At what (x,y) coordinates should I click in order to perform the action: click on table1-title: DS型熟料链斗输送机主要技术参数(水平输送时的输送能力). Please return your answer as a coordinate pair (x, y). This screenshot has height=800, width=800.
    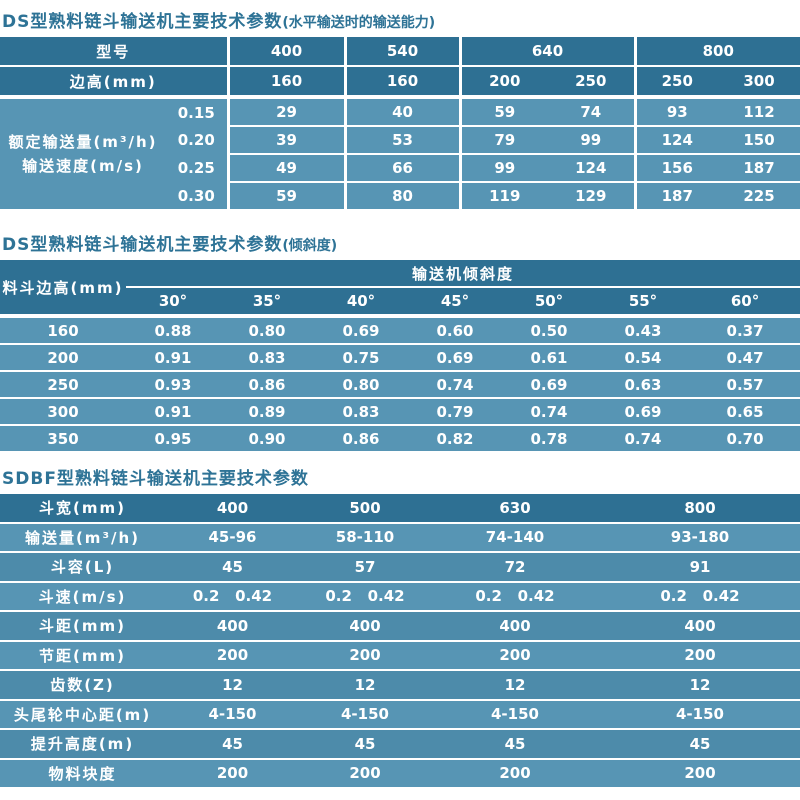
    Looking at the image, I should click on (401, 19).